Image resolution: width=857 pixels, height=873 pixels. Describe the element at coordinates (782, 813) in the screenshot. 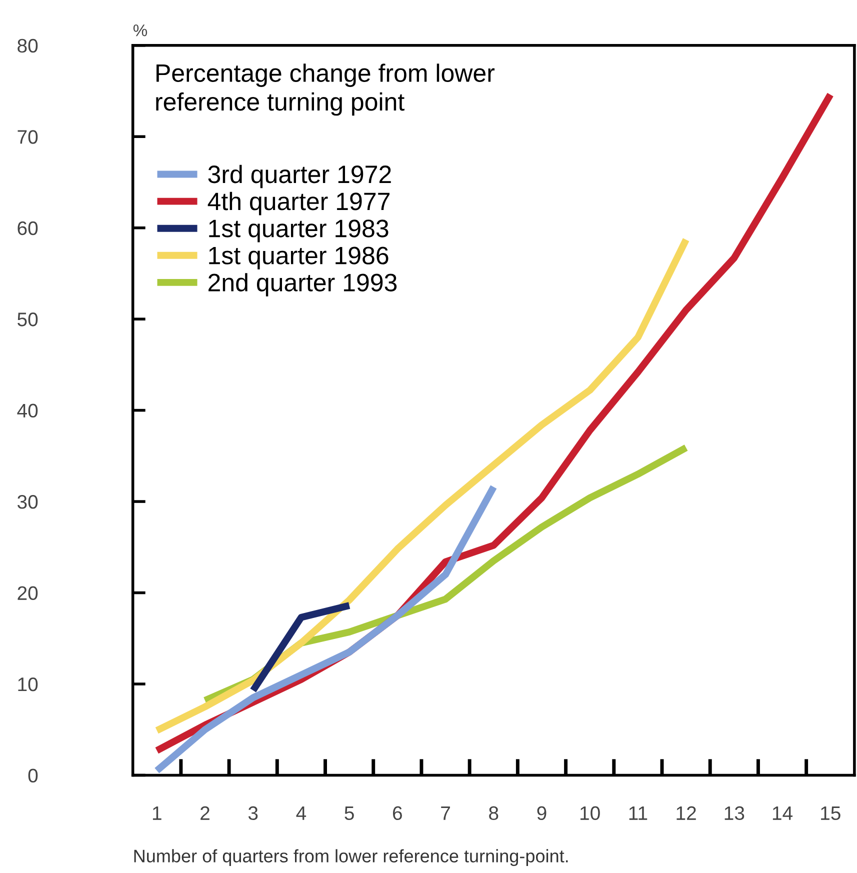

I see `x-tick-label: 14` at that location.